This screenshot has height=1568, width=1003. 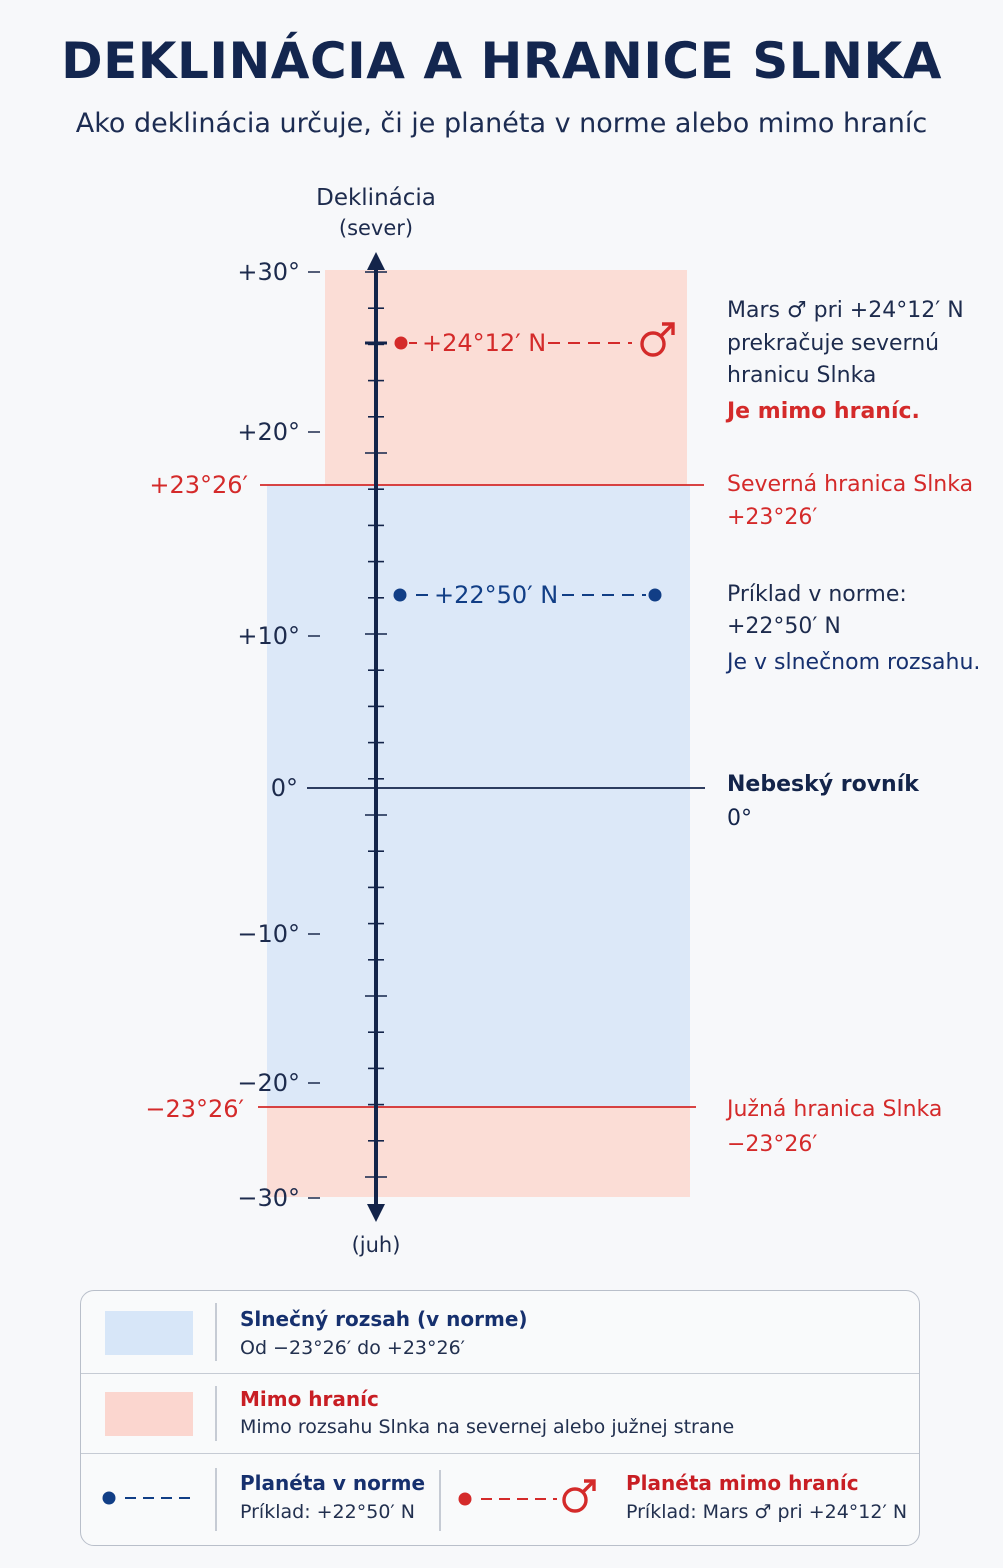 I want to click on normal-annotation-line2: +22°50′ N, so click(x=784, y=626).